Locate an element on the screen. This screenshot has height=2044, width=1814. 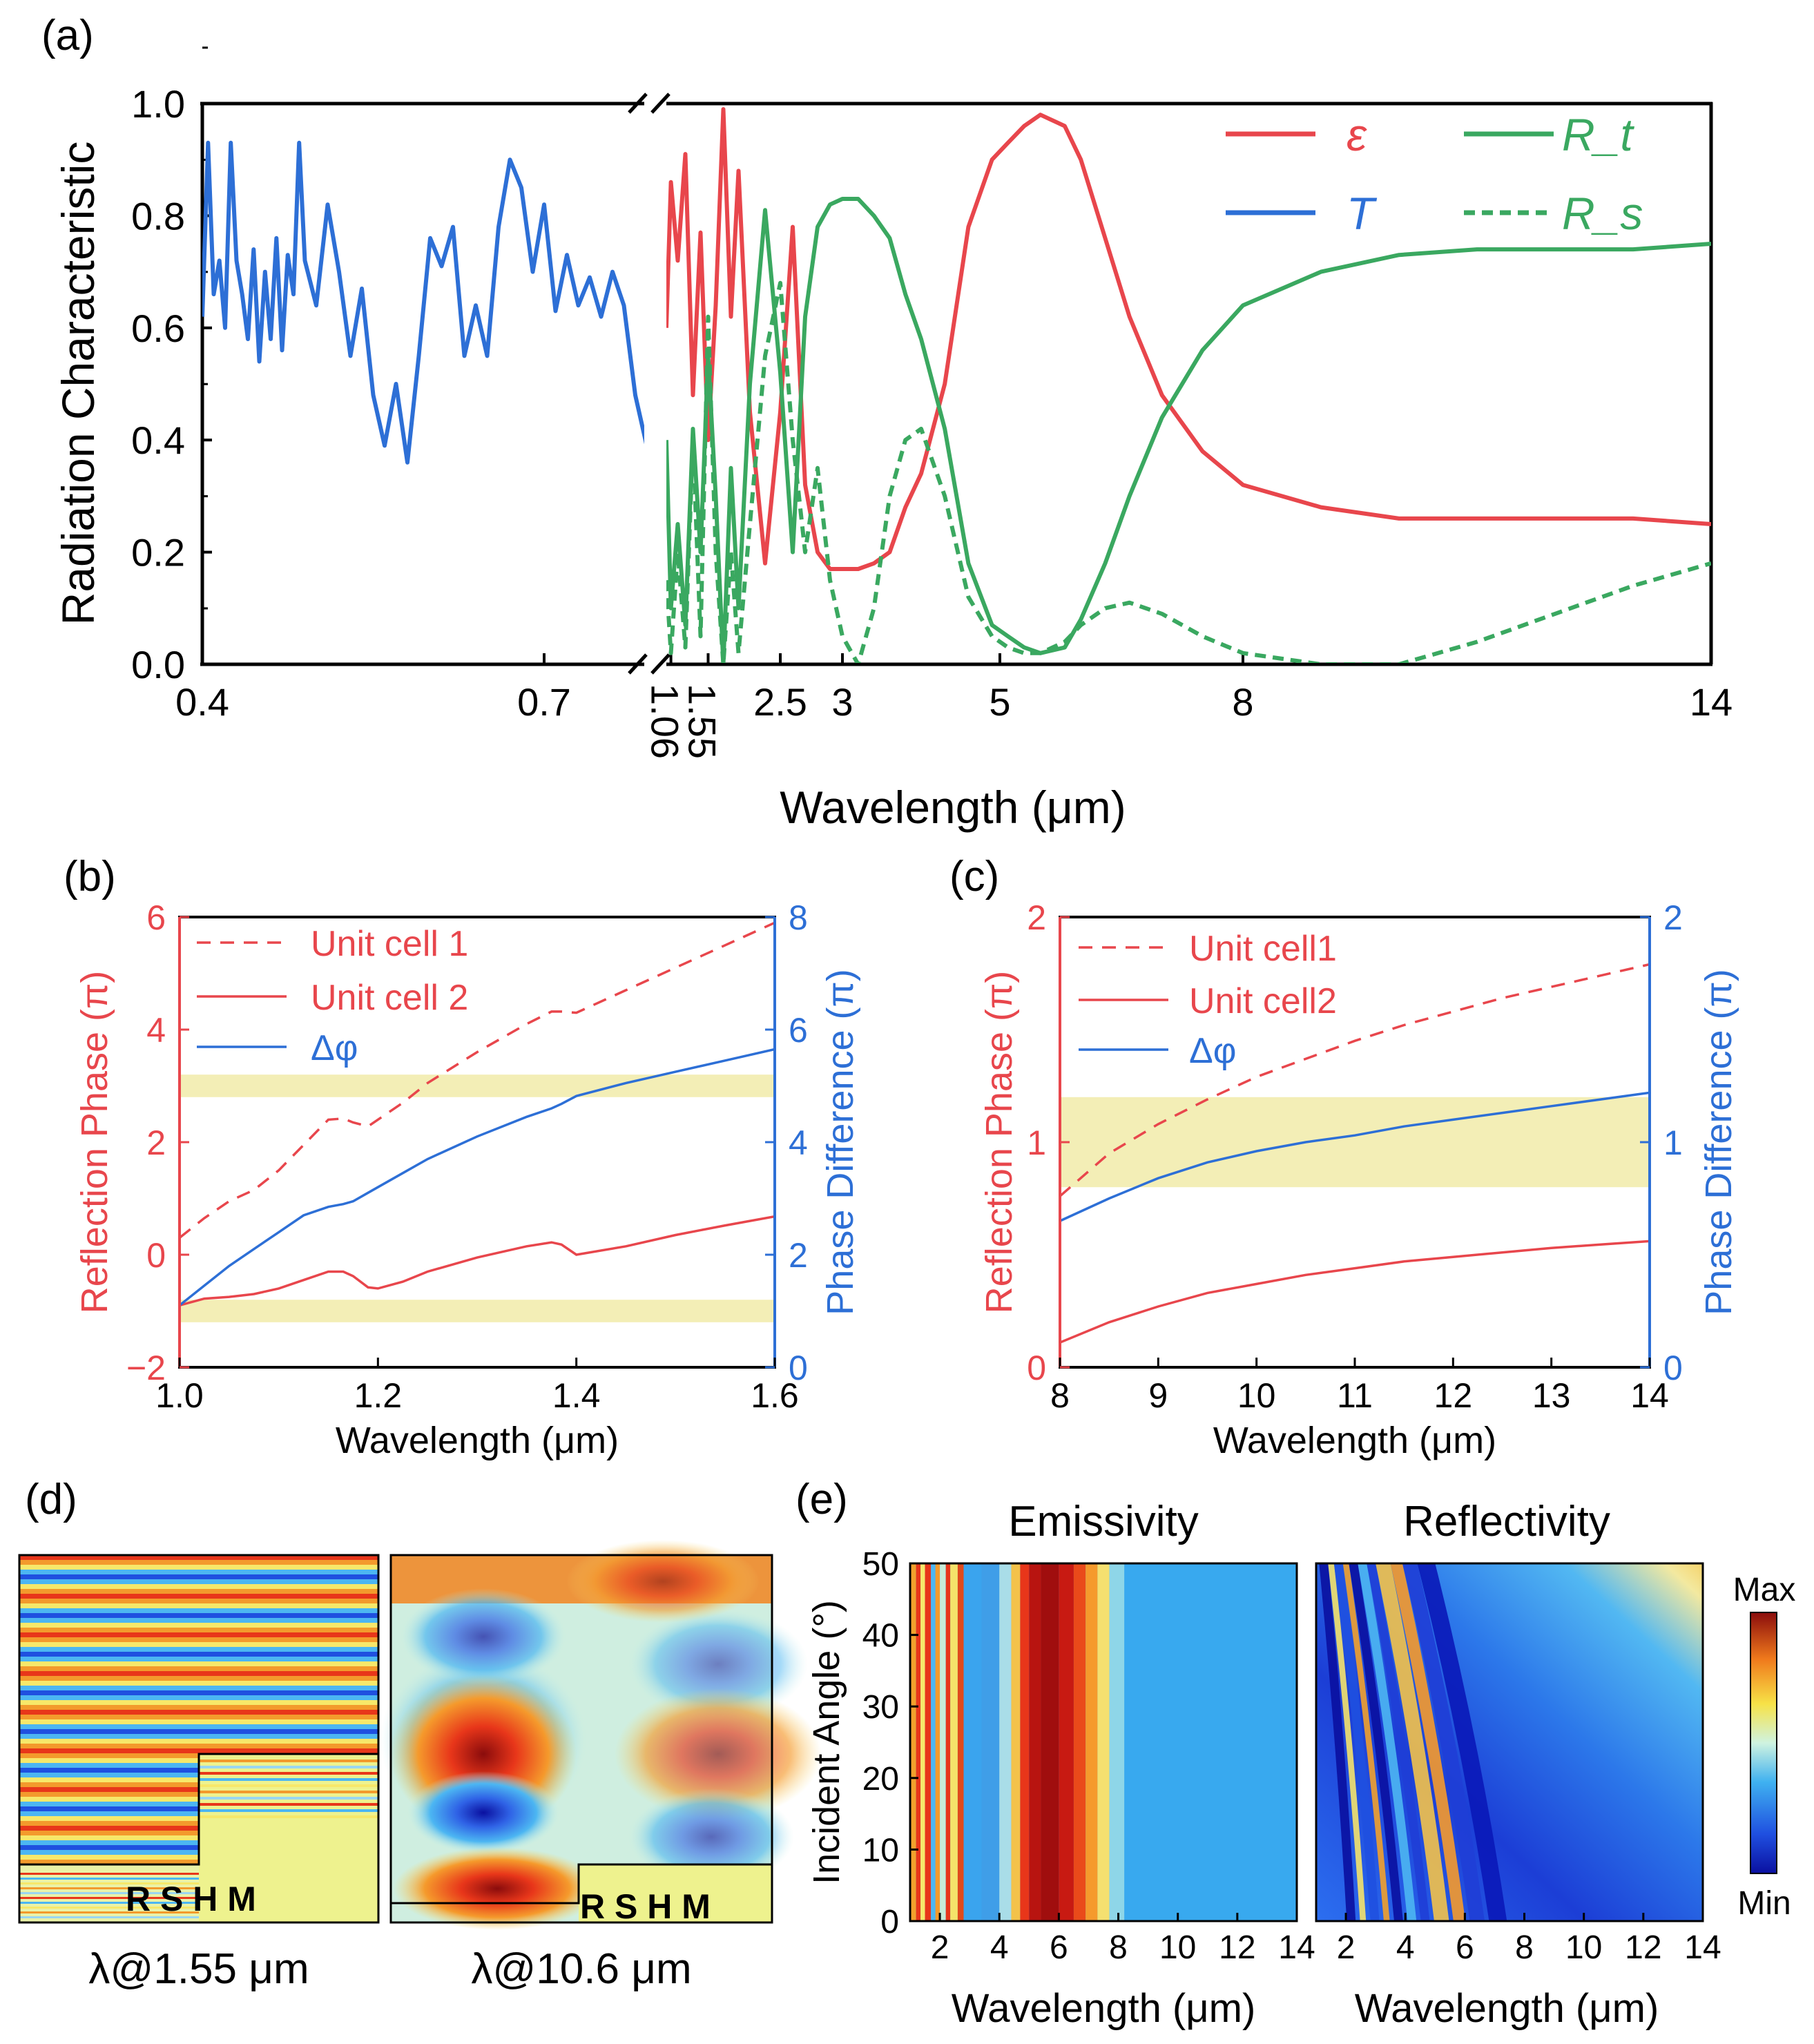
series-line-unit-cell1 is located at coordinates (1355, 1080).